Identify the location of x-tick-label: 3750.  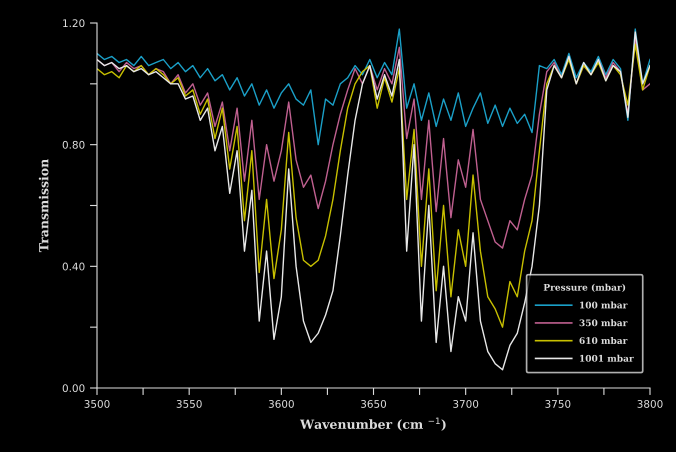
(557, 404).